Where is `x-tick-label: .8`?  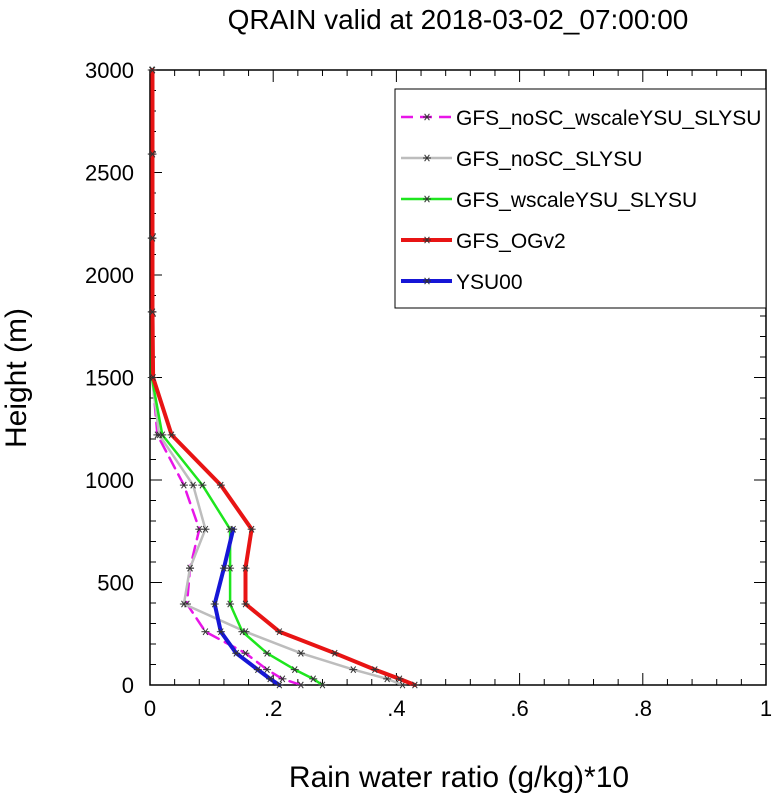 x-tick-label: .8 is located at coordinates (643, 708).